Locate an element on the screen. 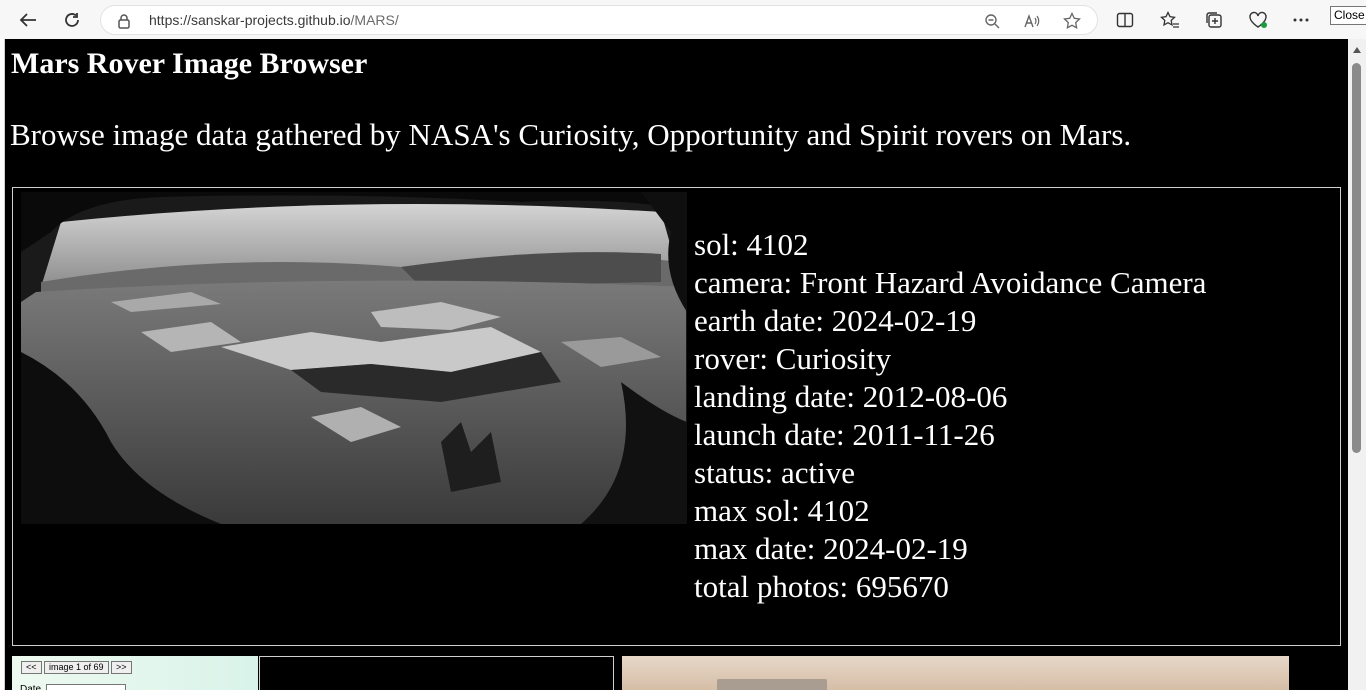 Image resolution: width=1366 pixels, height=690 pixels. info-landing-date: landing date: 2012-08-06 is located at coordinates (851, 396).